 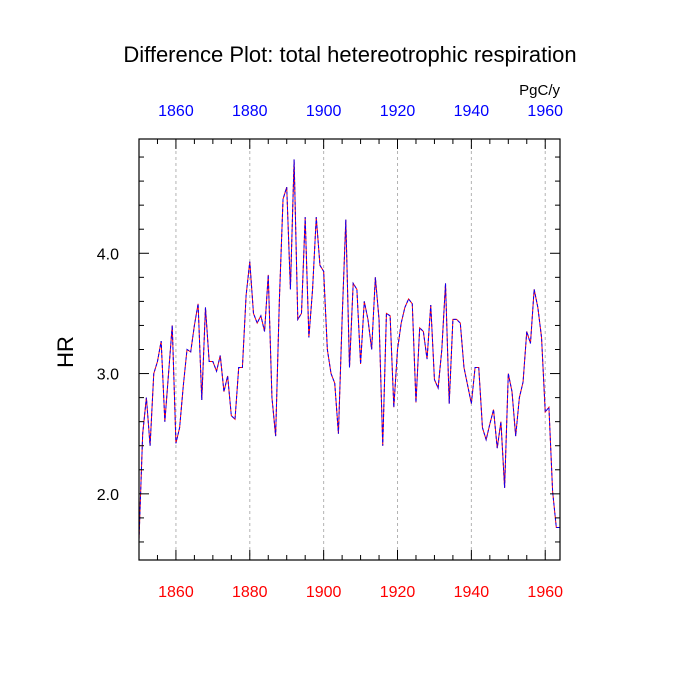 What do you see at coordinates (108, 254) in the screenshot?
I see `y-tick-label: 4.0` at bounding box center [108, 254].